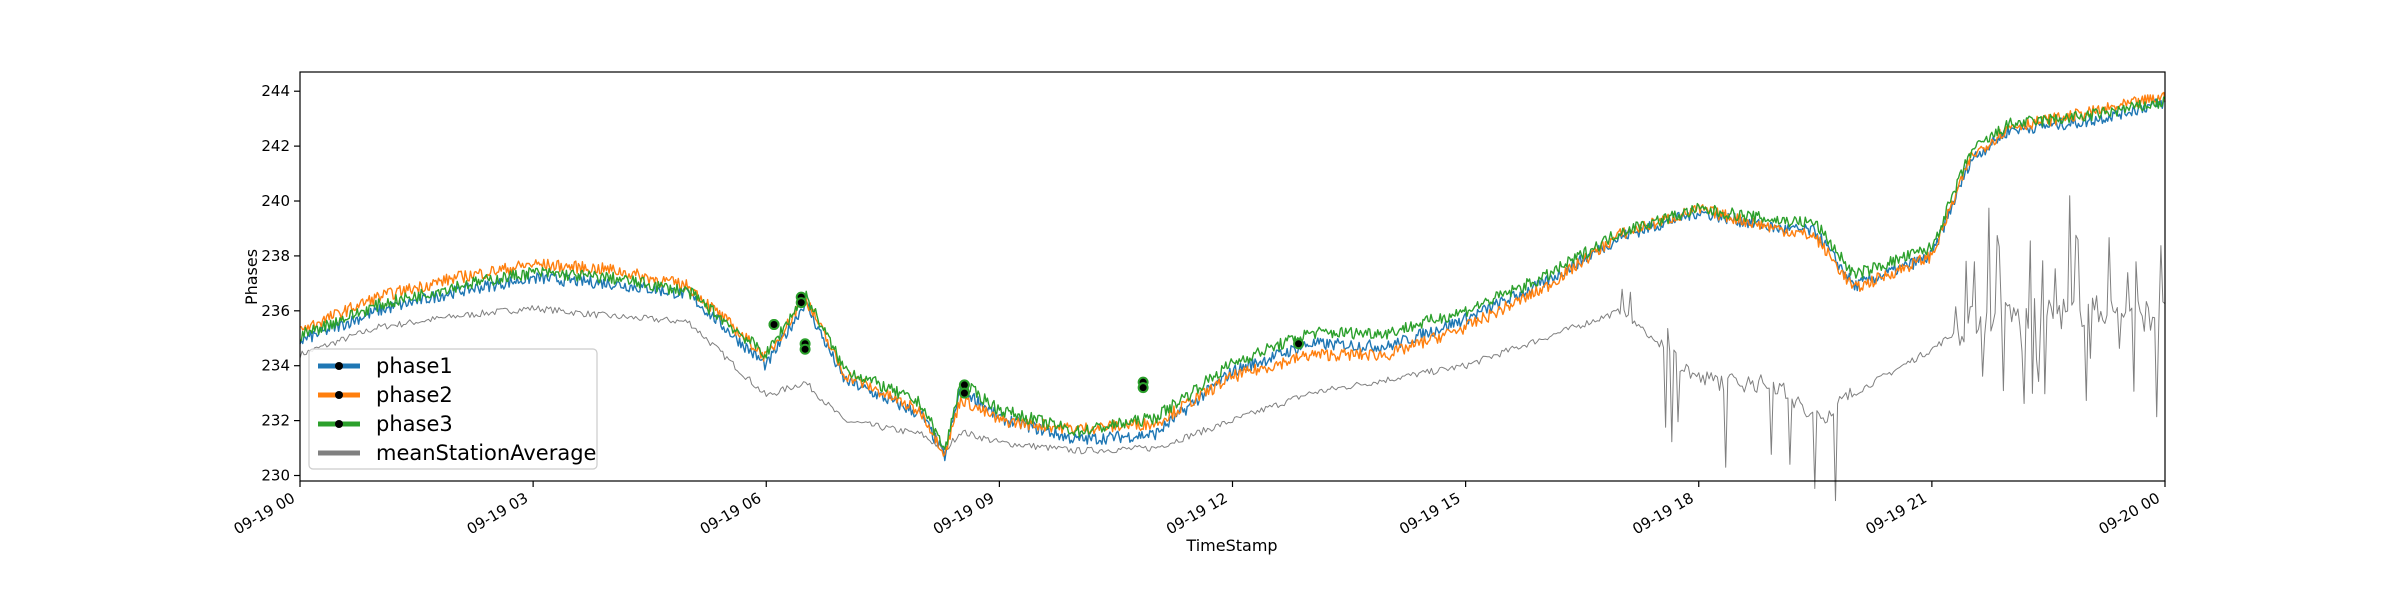 This screenshot has width=2400, height=600. I want to click on x-tick-label: 09-19 12, so click(1196, 513).